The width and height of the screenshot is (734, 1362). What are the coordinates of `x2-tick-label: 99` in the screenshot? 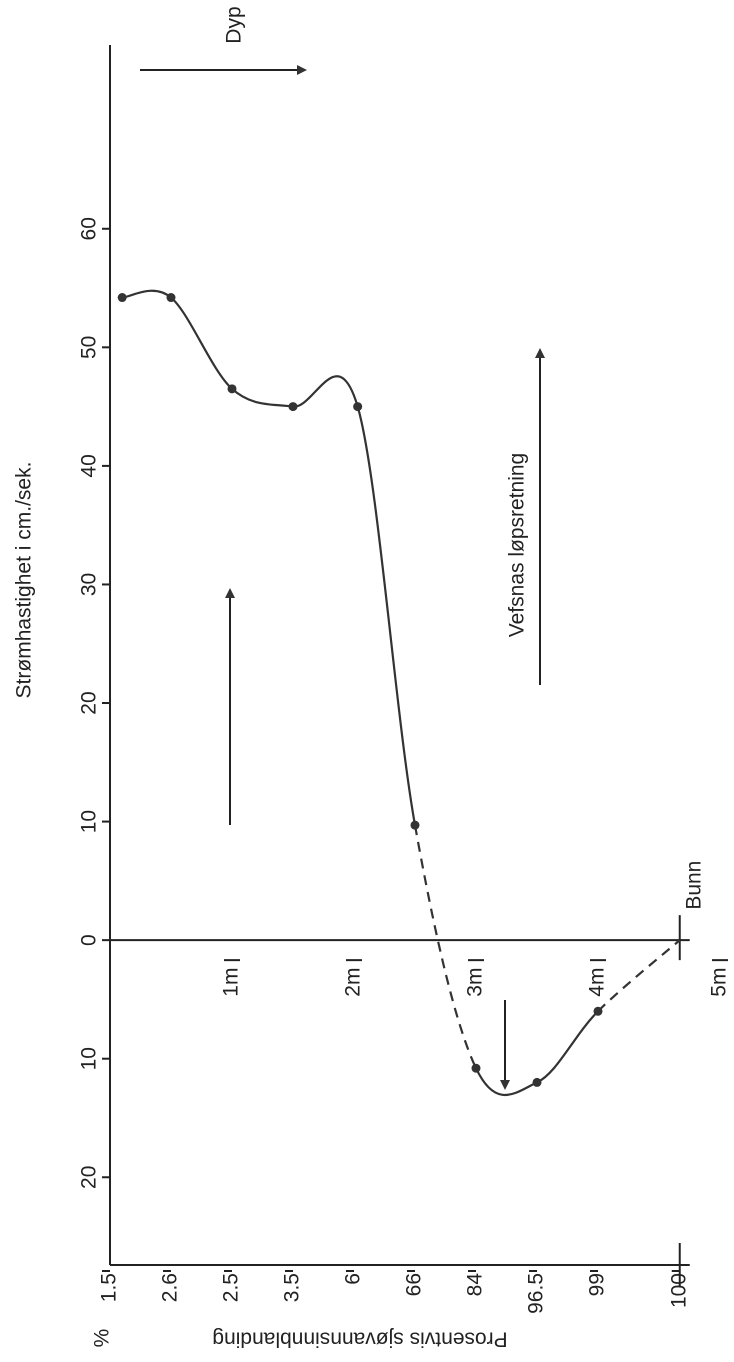 It's located at (597, 1284).